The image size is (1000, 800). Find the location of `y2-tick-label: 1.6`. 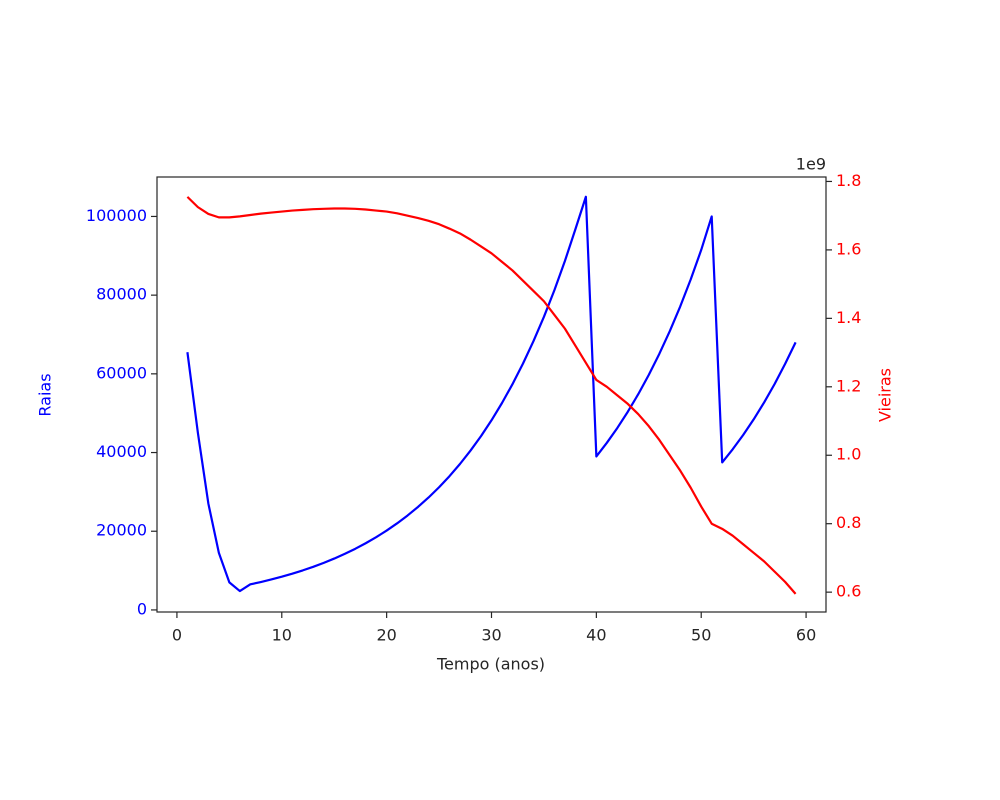

y2-tick-label: 1.6 is located at coordinates (848, 248).